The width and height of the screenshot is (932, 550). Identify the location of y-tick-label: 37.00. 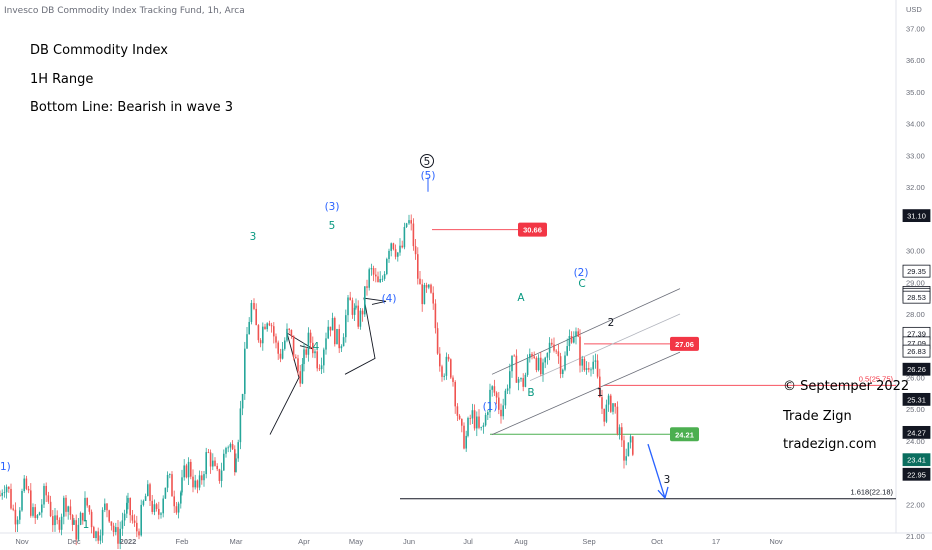
(915, 28).